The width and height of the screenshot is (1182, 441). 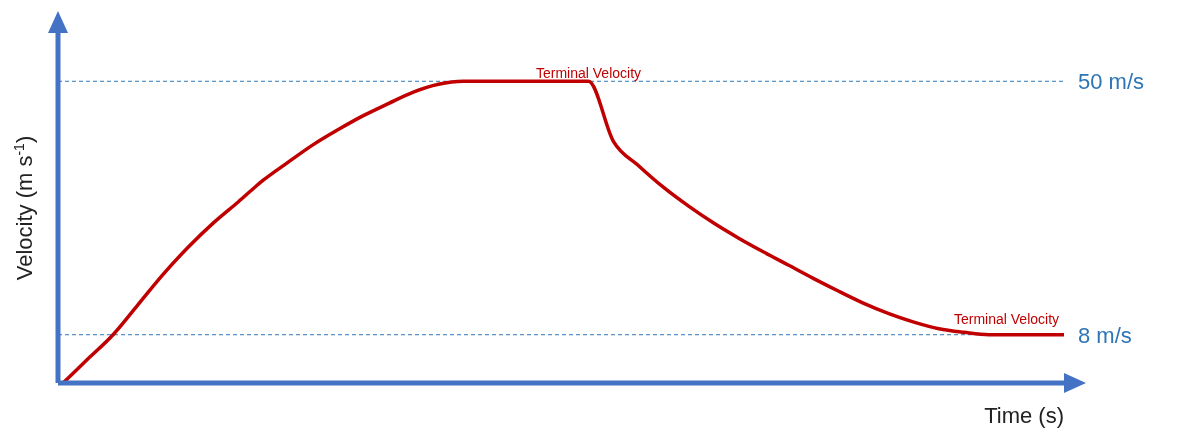 I want to click on ref-line-label: 8 m/s, so click(x=1105, y=335).